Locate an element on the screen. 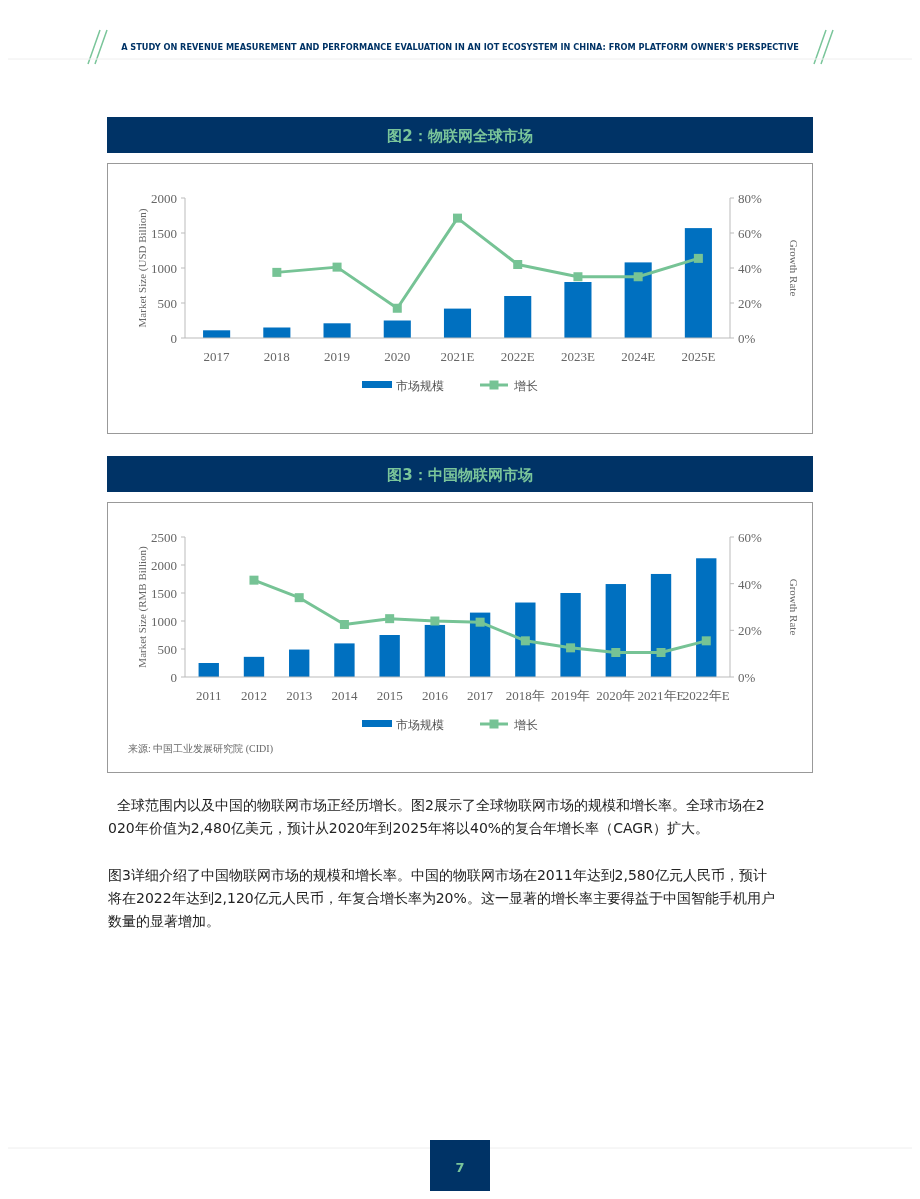 Image resolution: width=920 pixels, height=1199 pixels. x-tick-label: 2022年E is located at coordinates (706, 695).